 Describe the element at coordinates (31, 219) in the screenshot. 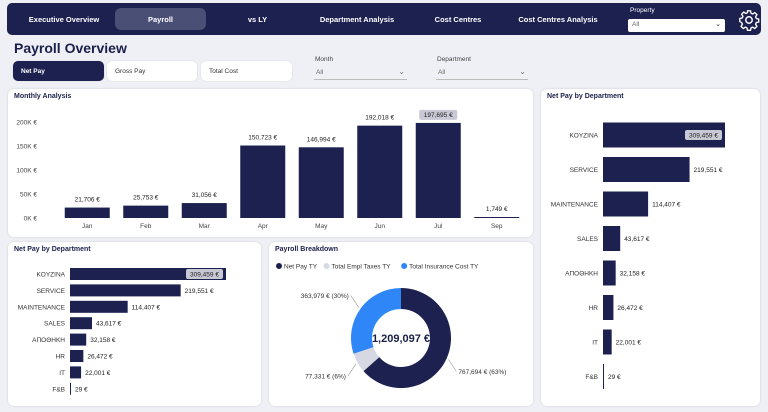

I see `y-tick-label: 0K €` at that location.